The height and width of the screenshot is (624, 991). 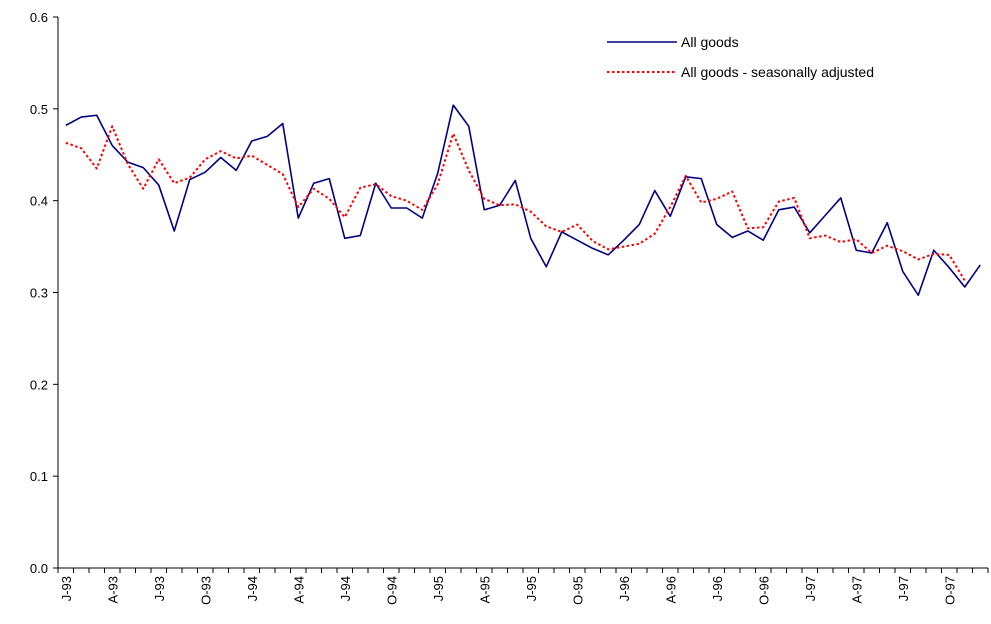 I want to click on x-tick-label: A-97, so click(x=856, y=589).